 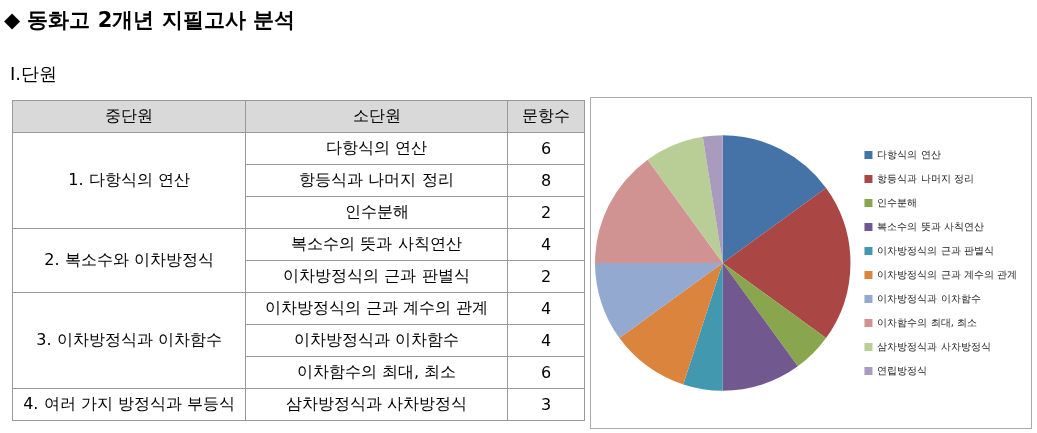 What do you see at coordinates (129, 404) in the screenshot?
I see `text: 4. 여러 가지 방정식과 부등식` at bounding box center [129, 404].